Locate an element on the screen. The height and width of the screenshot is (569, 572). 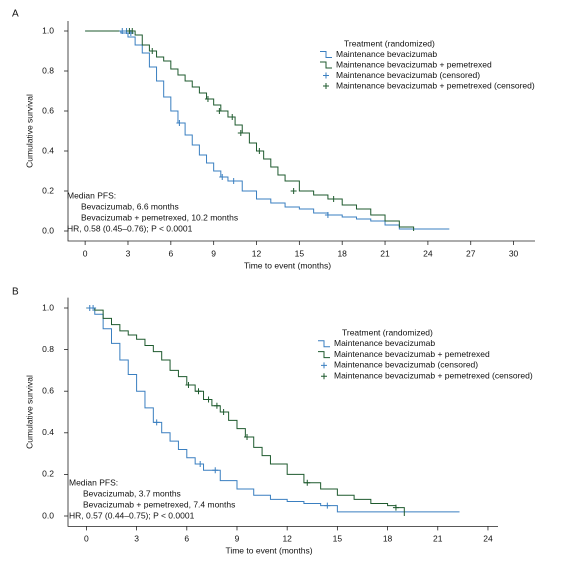
panel-label: A is located at coordinates (15, 14).